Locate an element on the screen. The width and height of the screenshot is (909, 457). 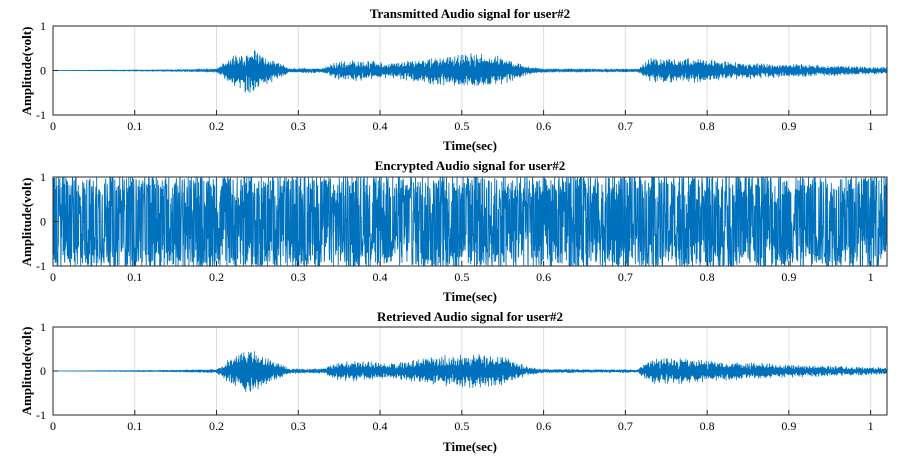
panel-1-ylabel: Amplitude(volt) is located at coordinates (26, 71).